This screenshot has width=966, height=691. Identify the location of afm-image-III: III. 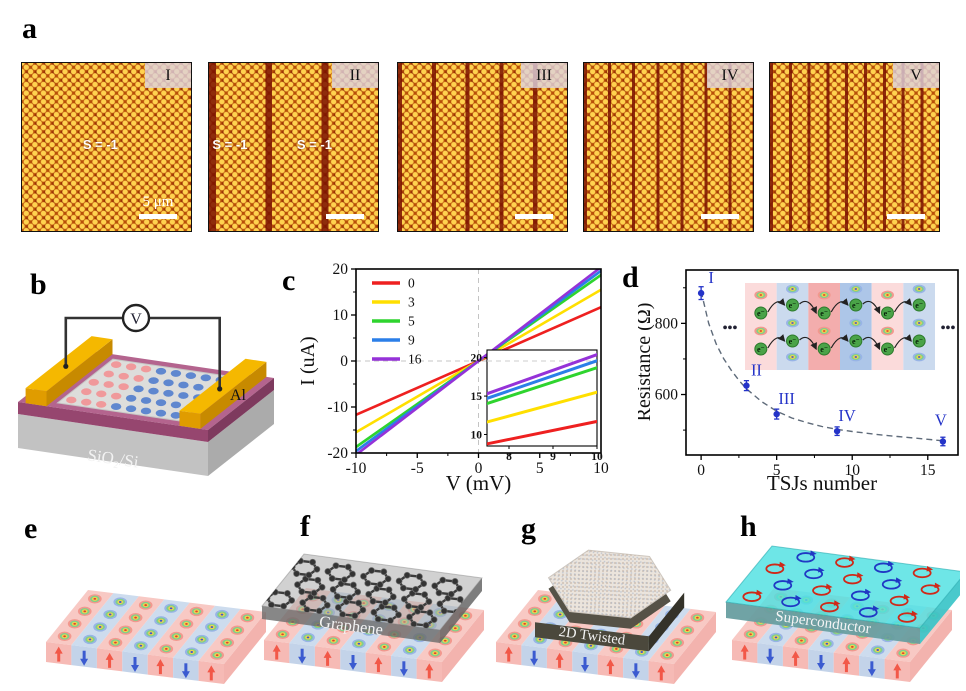
(482, 147).